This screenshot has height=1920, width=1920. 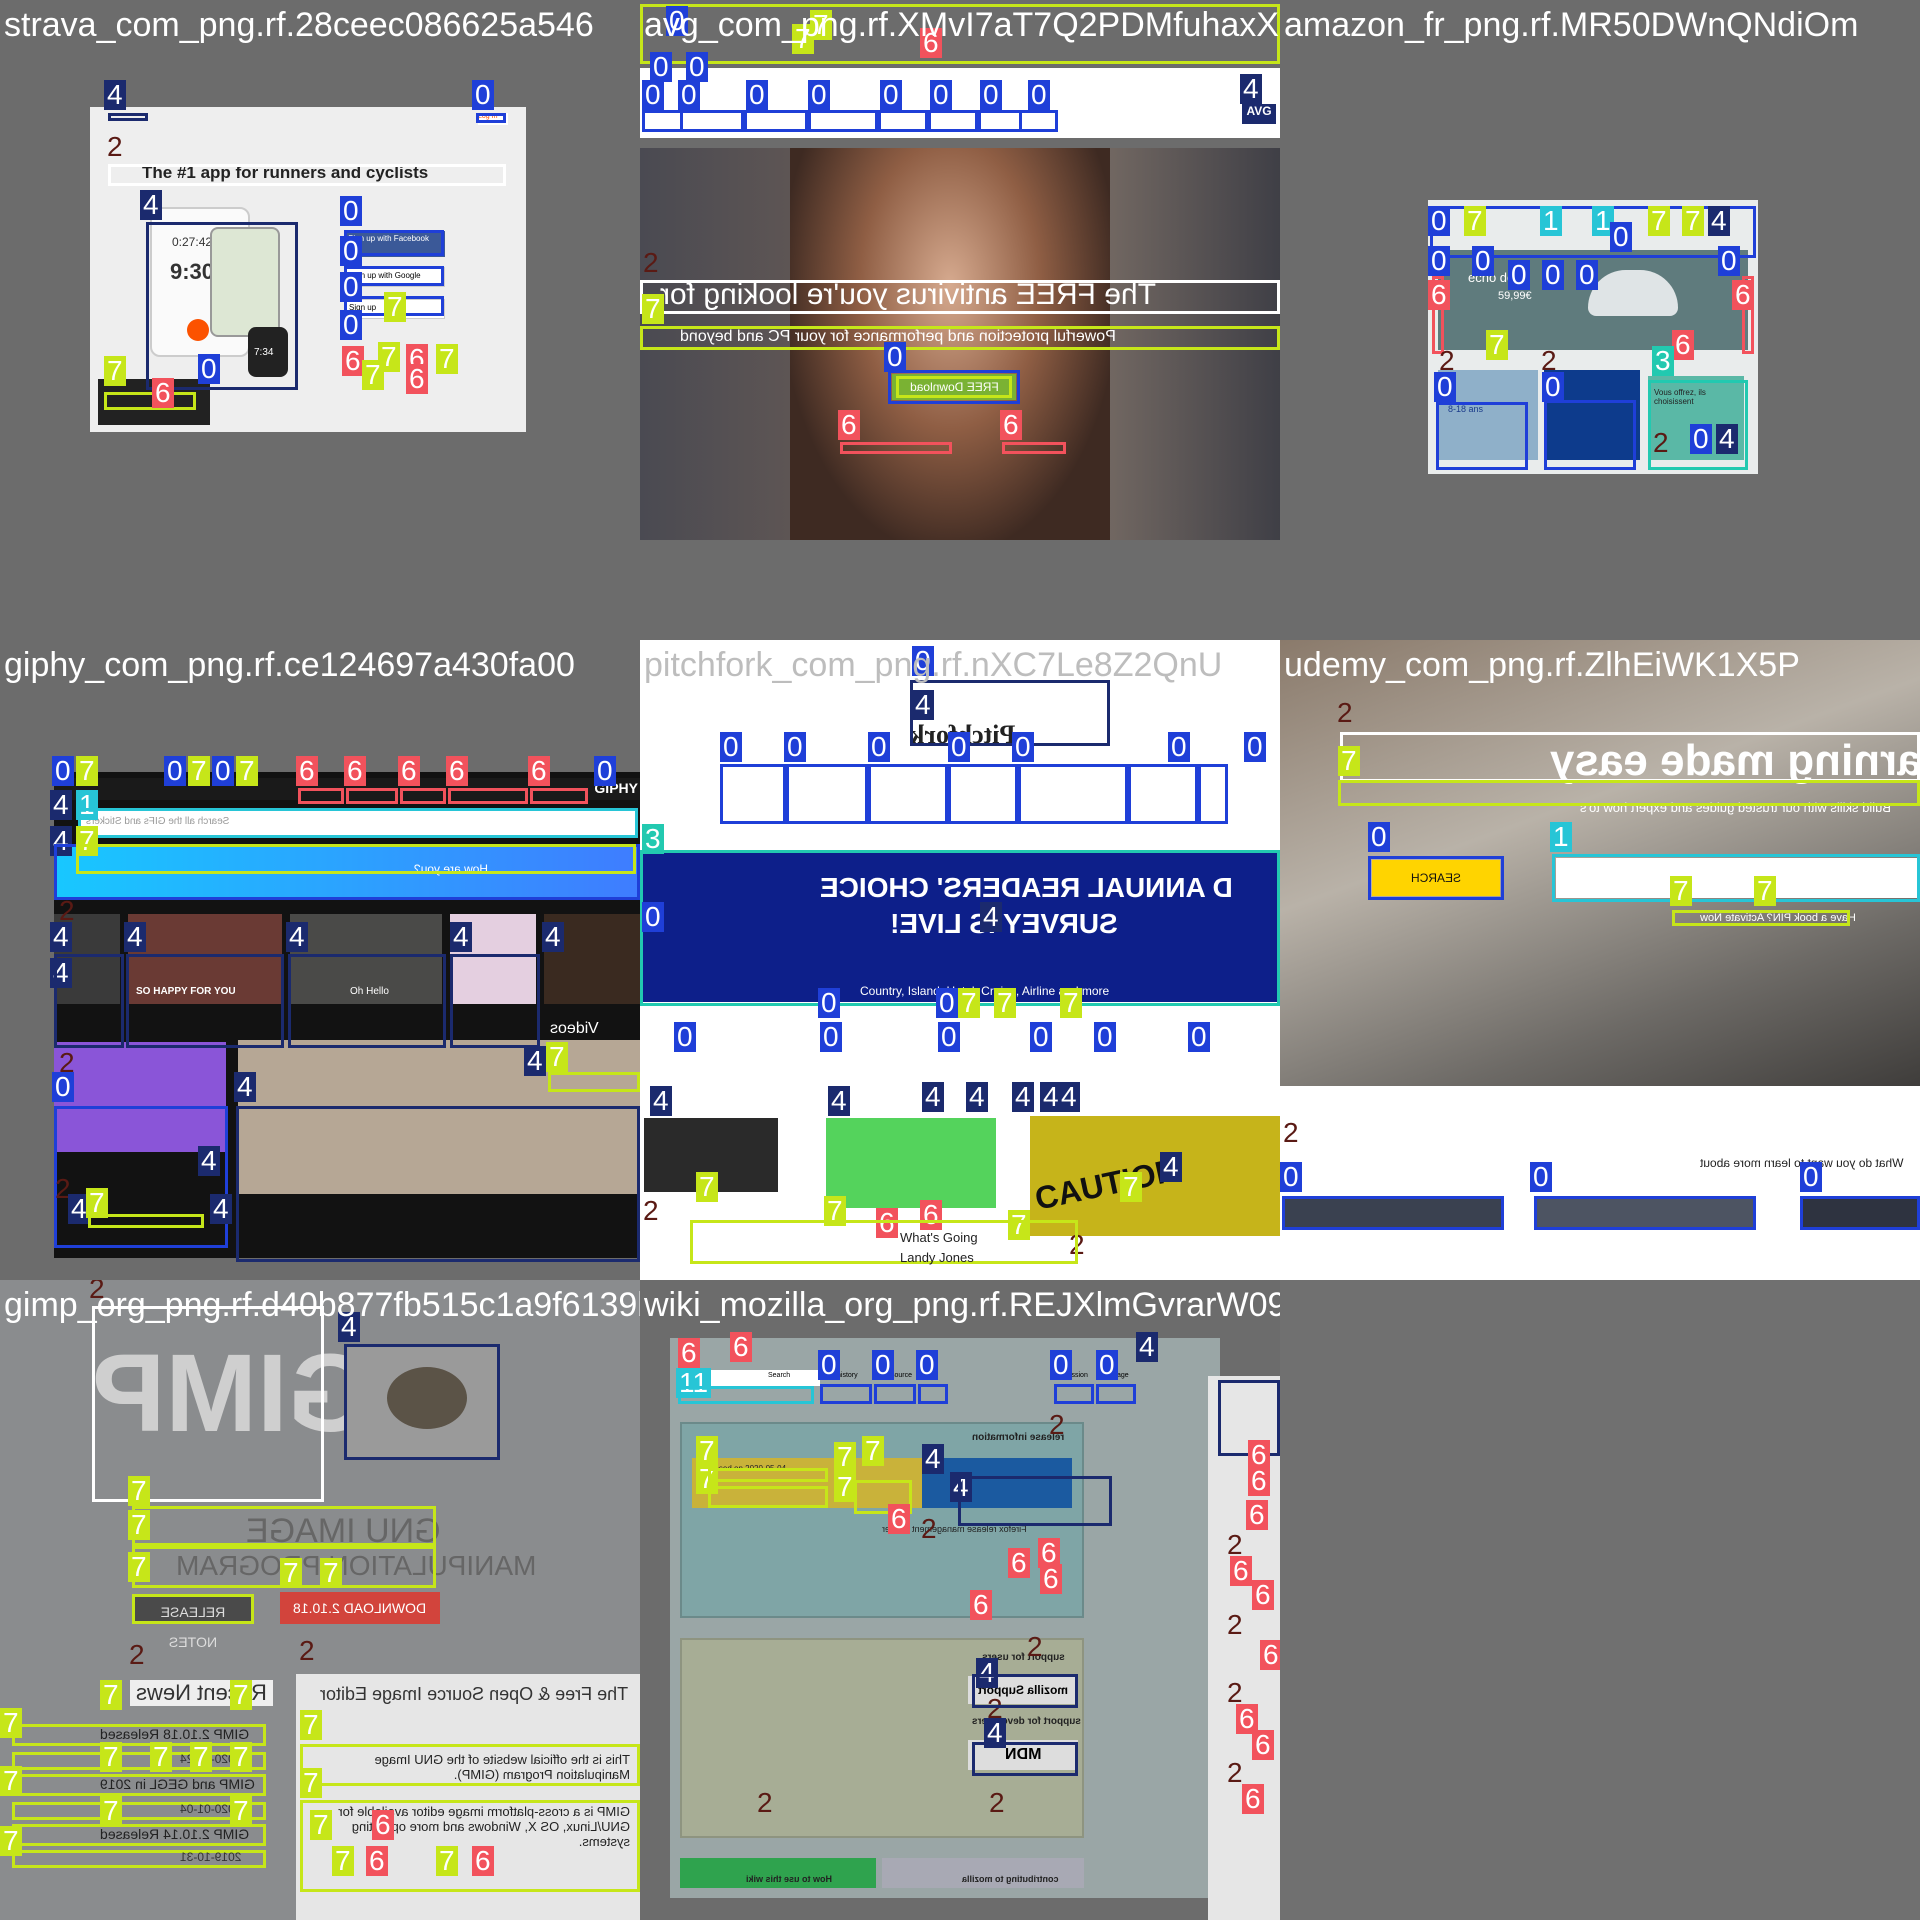 What do you see at coordinates (1073, 794) in the screenshot?
I see `nav-best-new-music` at bounding box center [1073, 794].